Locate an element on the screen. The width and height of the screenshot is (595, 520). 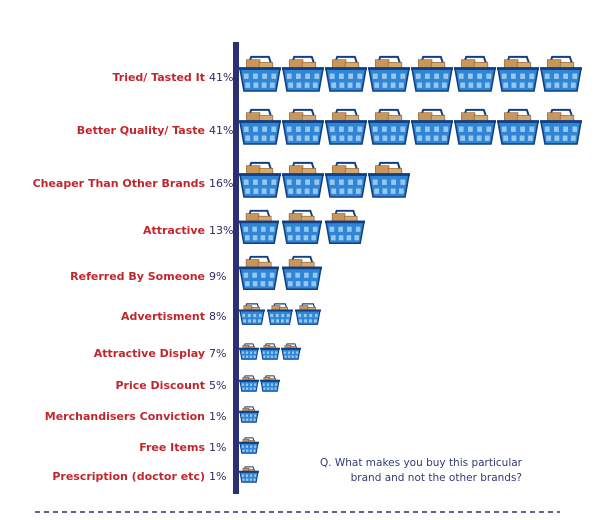
bar-row: Attractive Display 7% is located at coordinates (197, 351).